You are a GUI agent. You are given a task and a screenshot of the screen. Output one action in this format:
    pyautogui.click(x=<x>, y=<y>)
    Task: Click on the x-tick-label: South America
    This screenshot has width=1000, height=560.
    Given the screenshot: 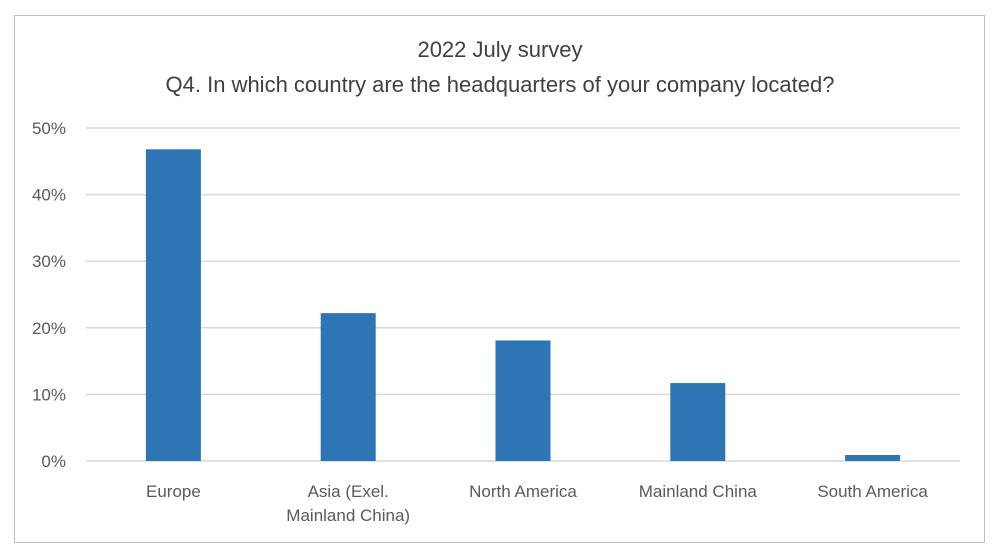 What is the action you would take?
    pyautogui.click(x=872, y=491)
    